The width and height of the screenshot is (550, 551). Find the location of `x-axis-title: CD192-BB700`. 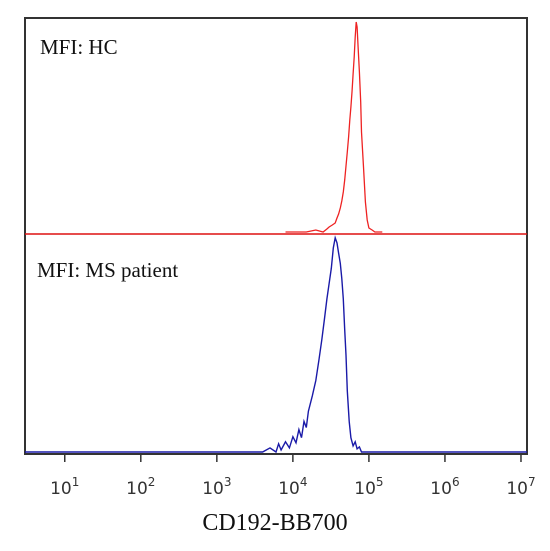

x-axis-title: CD192-BB700 is located at coordinates (274, 523).